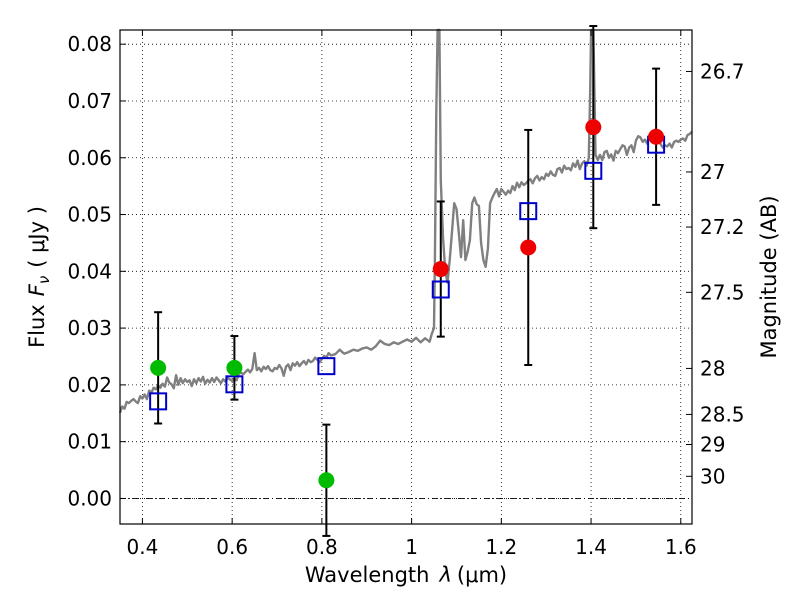 This screenshot has width=800, height=600. I want to click on magnitude-tick-label: 28, so click(712, 368).